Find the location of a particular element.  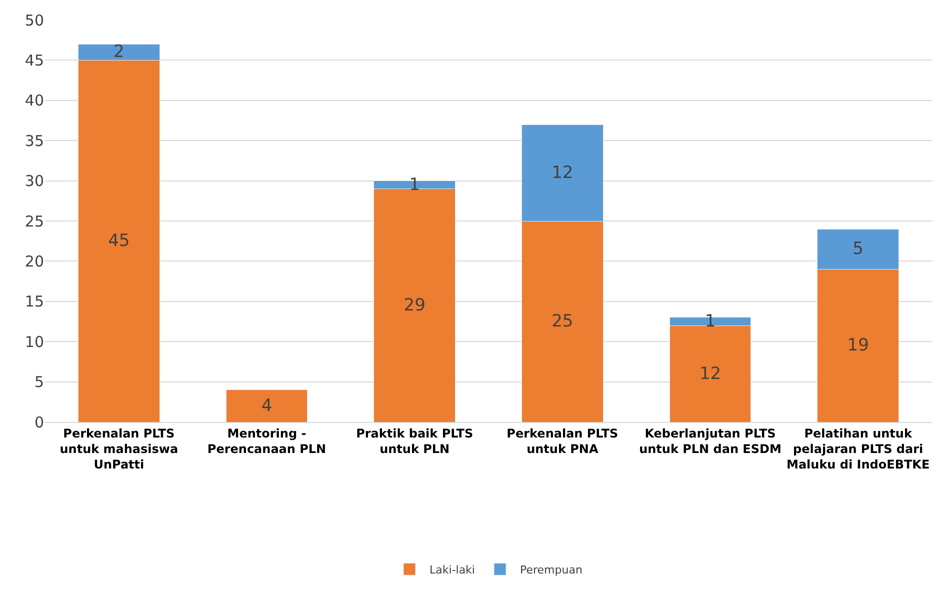

y-tick-label: 45 is located at coordinates (34, 60).